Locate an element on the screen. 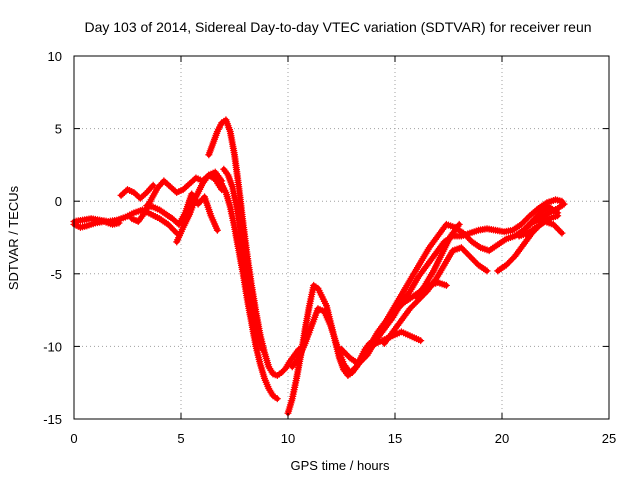 This screenshot has width=640, height=480. x-tick-label: 0 is located at coordinates (73, 438).